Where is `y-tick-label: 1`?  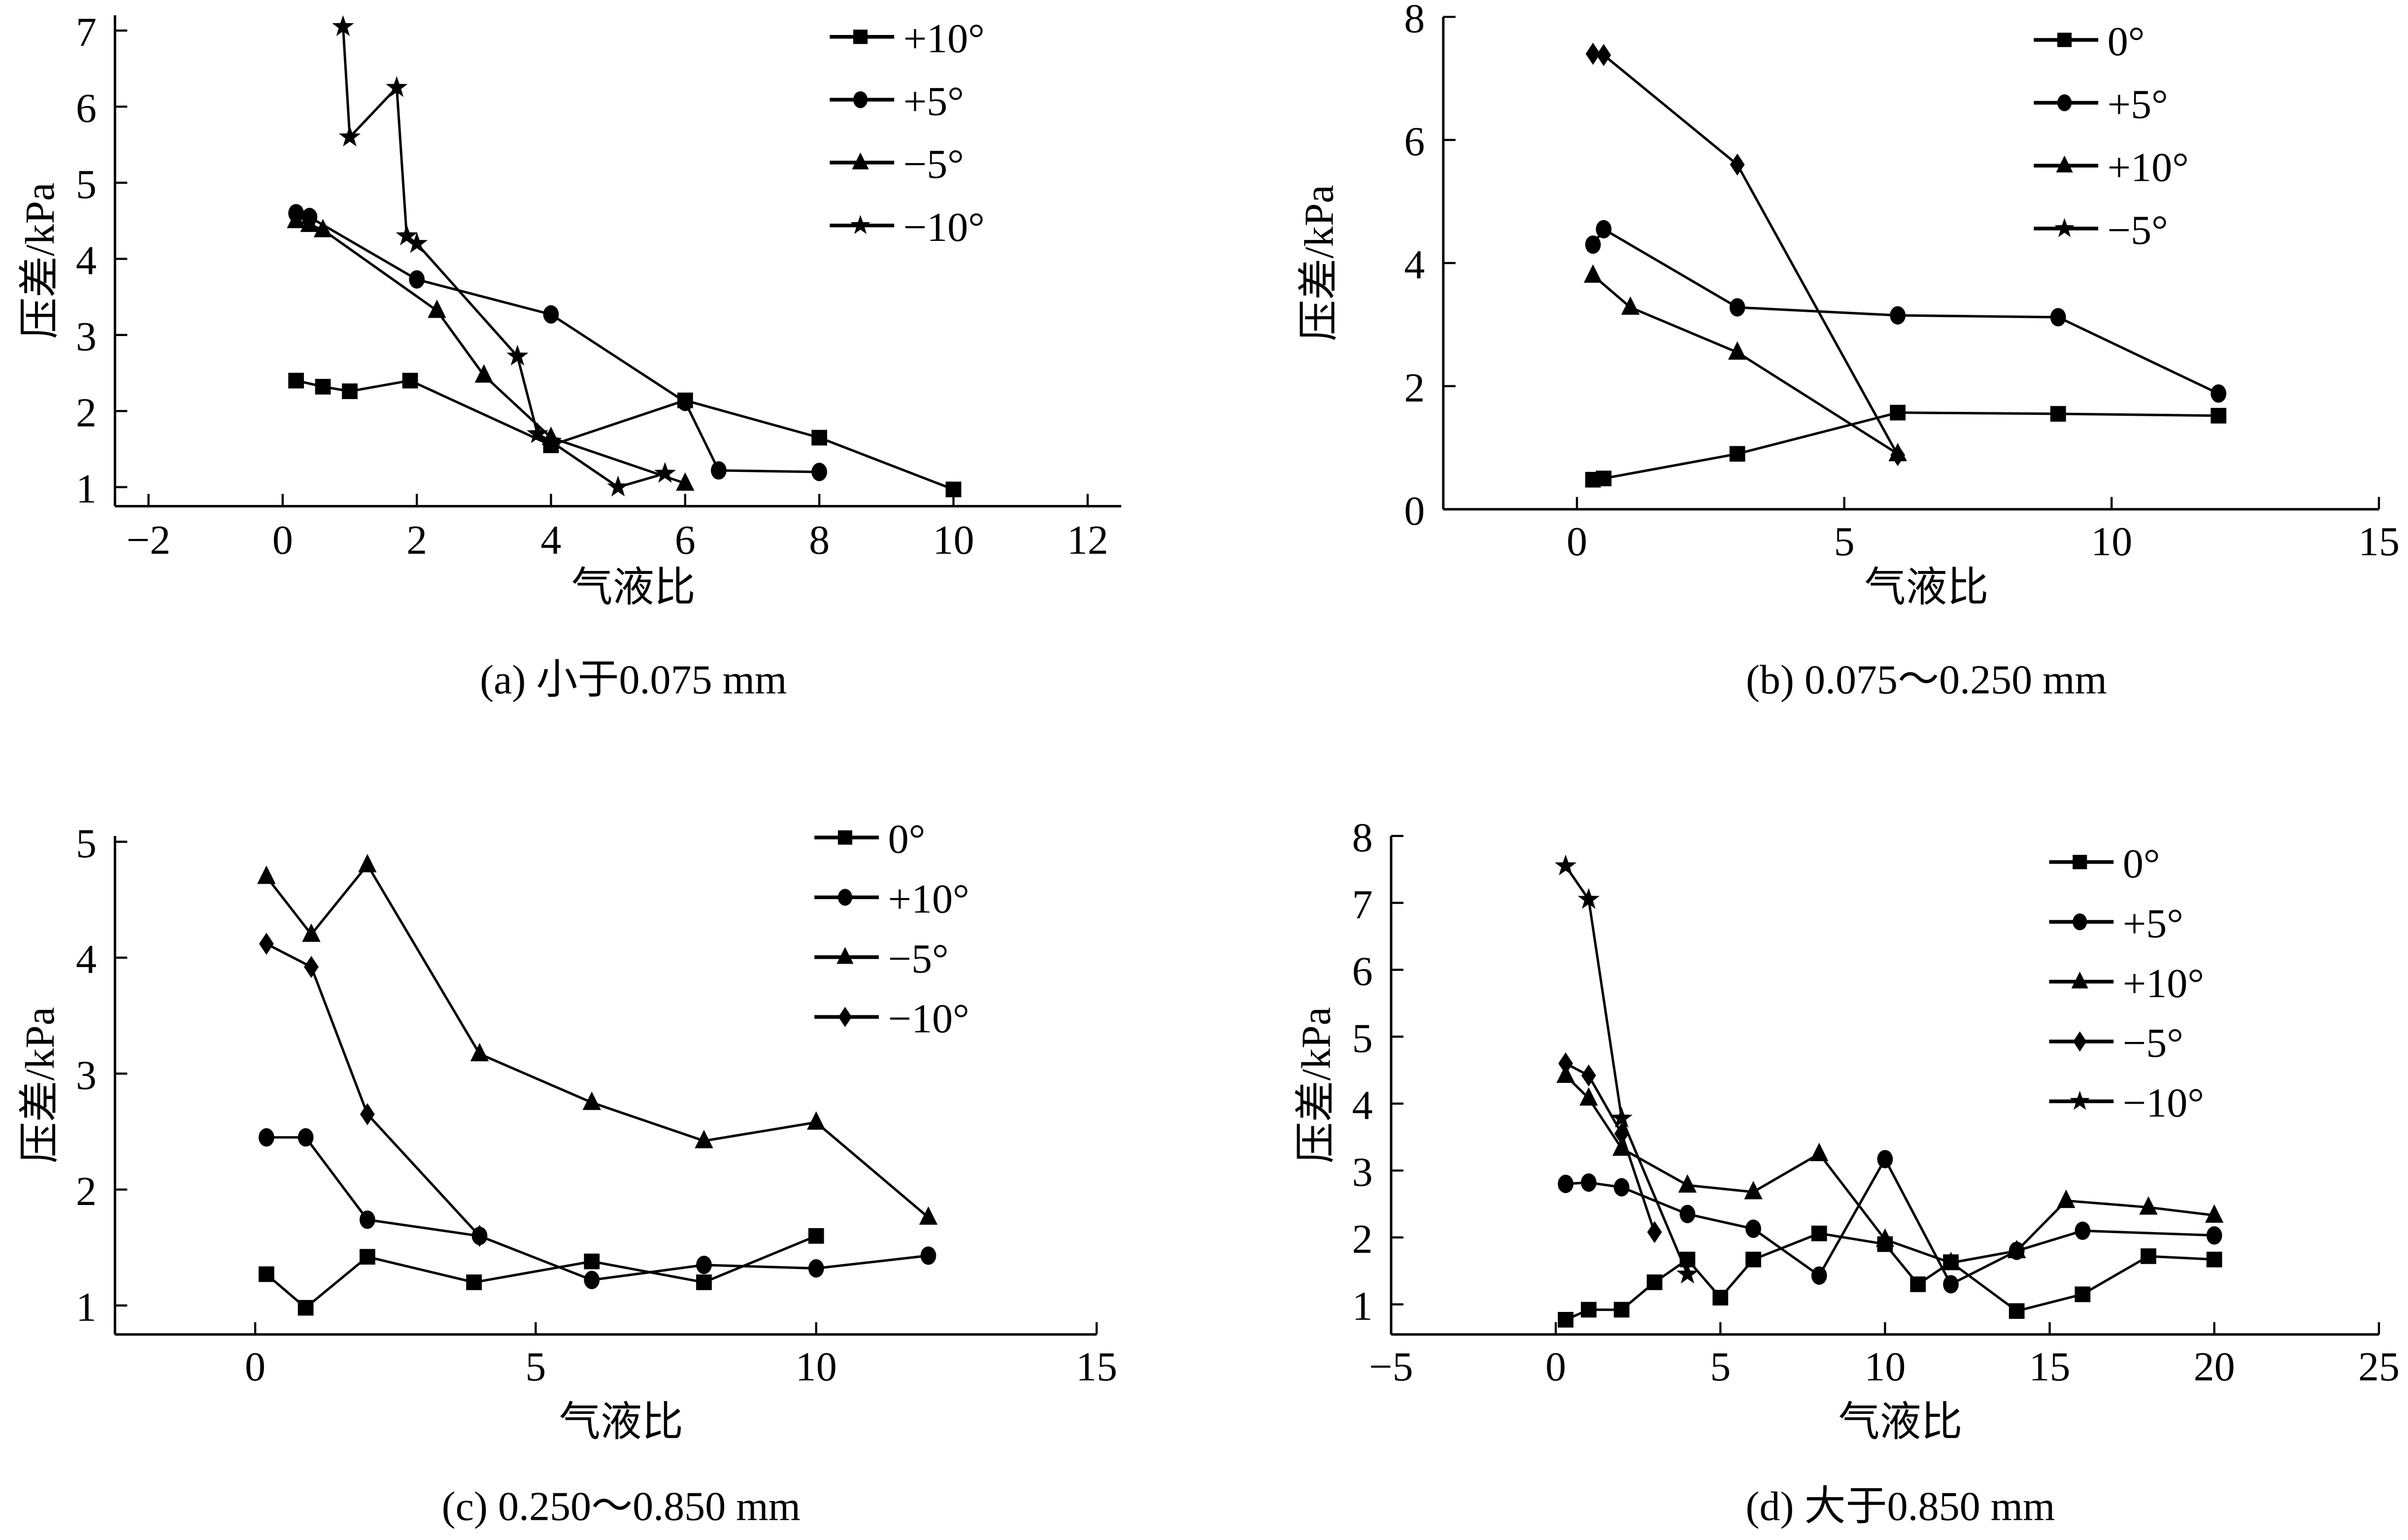 y-tick-label: 1 is located at coordinates (1362, 1306).